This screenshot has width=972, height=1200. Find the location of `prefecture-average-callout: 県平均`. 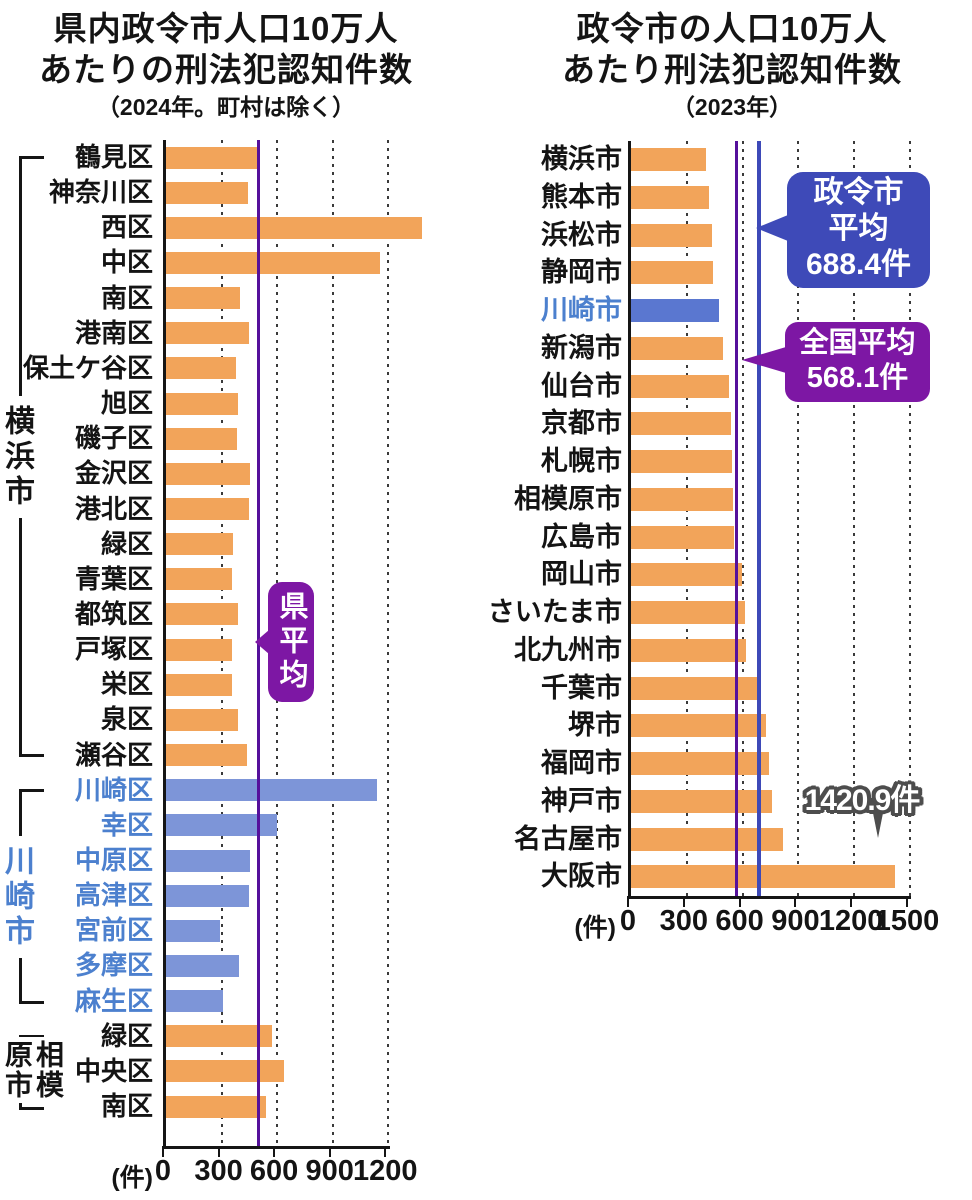

prefecture-average-callout: 県平均 is located at coordinates (284, 642).